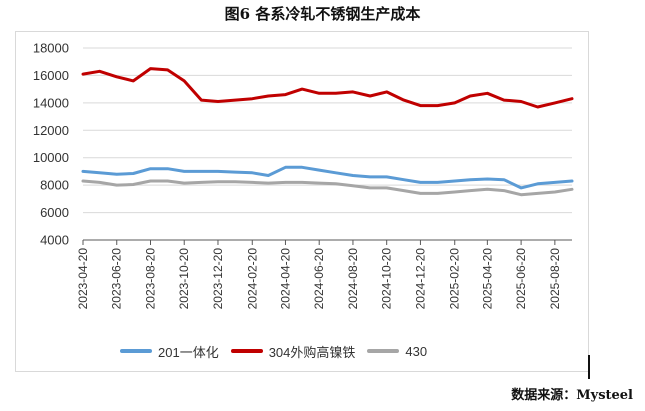  What do you see at coordinates (51, 75) in the screenshot?
I see `y-tick-label: 16000` at bounding box center [51, 75].